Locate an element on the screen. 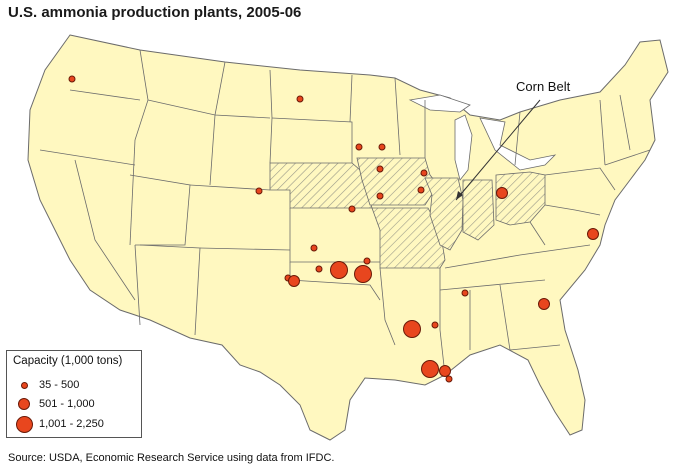 The image size is (688, 472). legend-label-large: 1,001 - 2,250 is located at coordinates (71, 424).